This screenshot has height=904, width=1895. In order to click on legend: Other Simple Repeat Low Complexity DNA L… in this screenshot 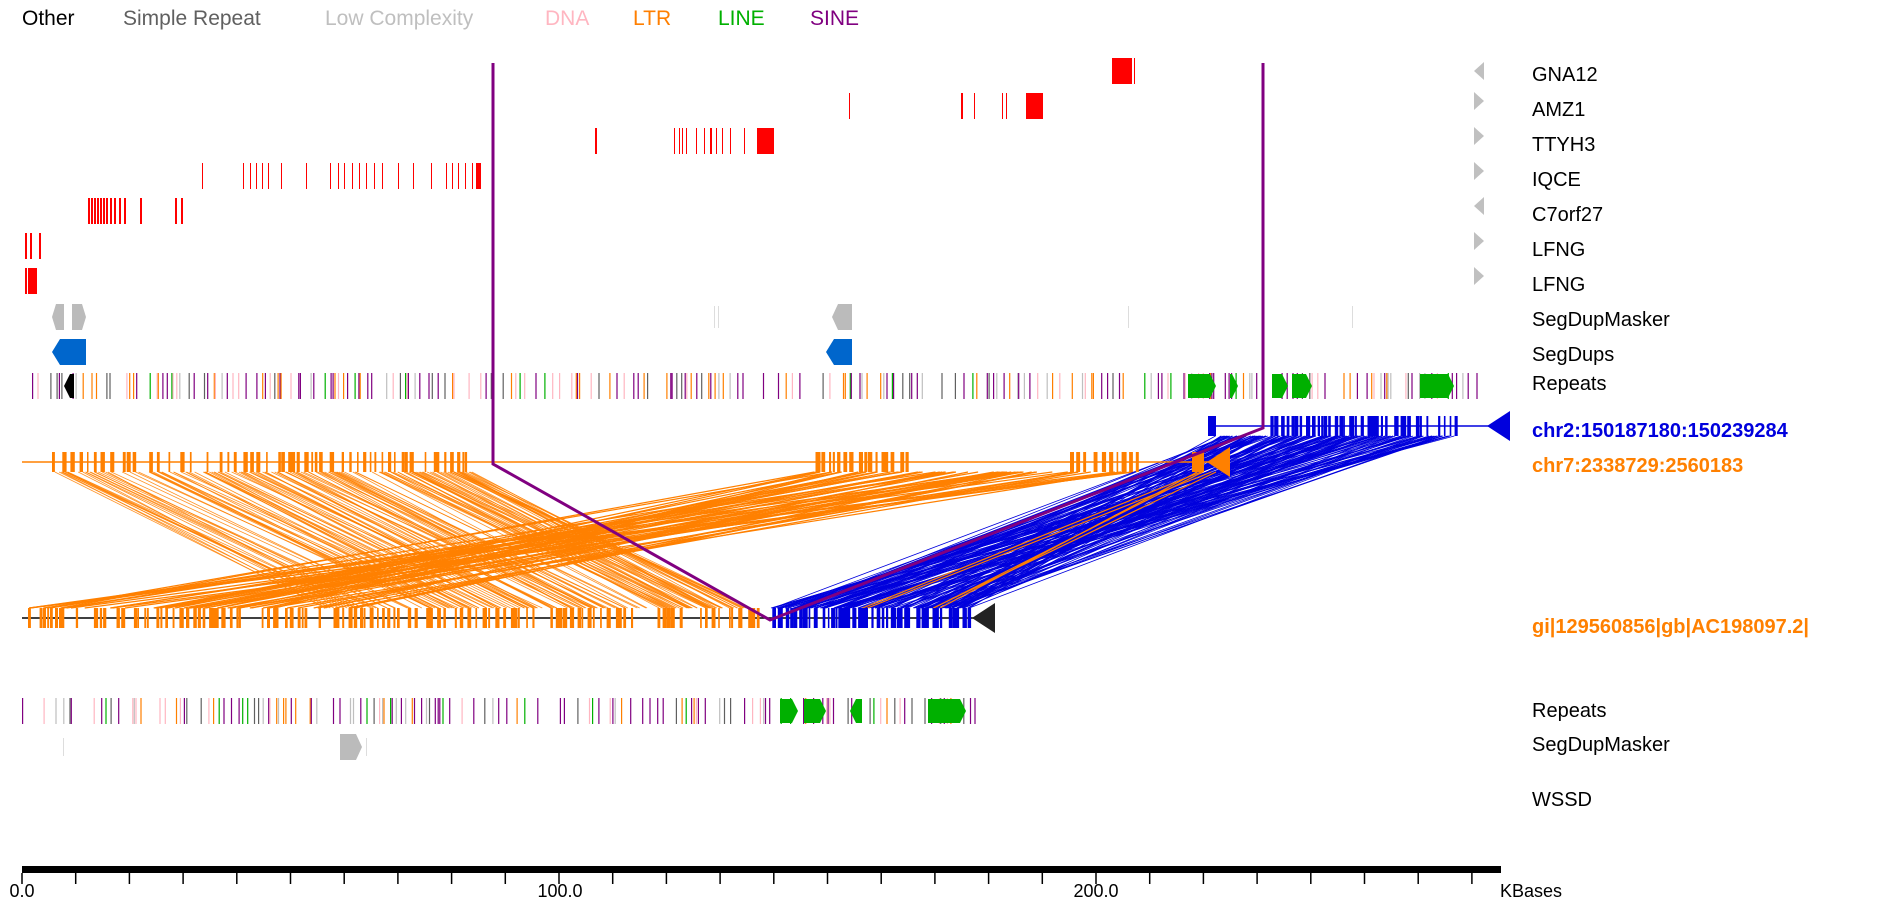, I will do `click(440, 18)`.